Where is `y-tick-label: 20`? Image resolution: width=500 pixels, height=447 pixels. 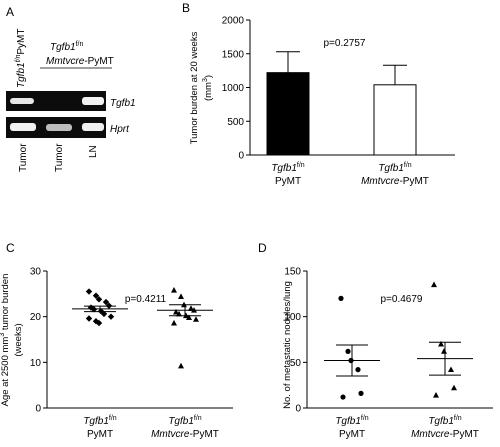 y-tick-label: 20 is located at coordinates (36, 317).